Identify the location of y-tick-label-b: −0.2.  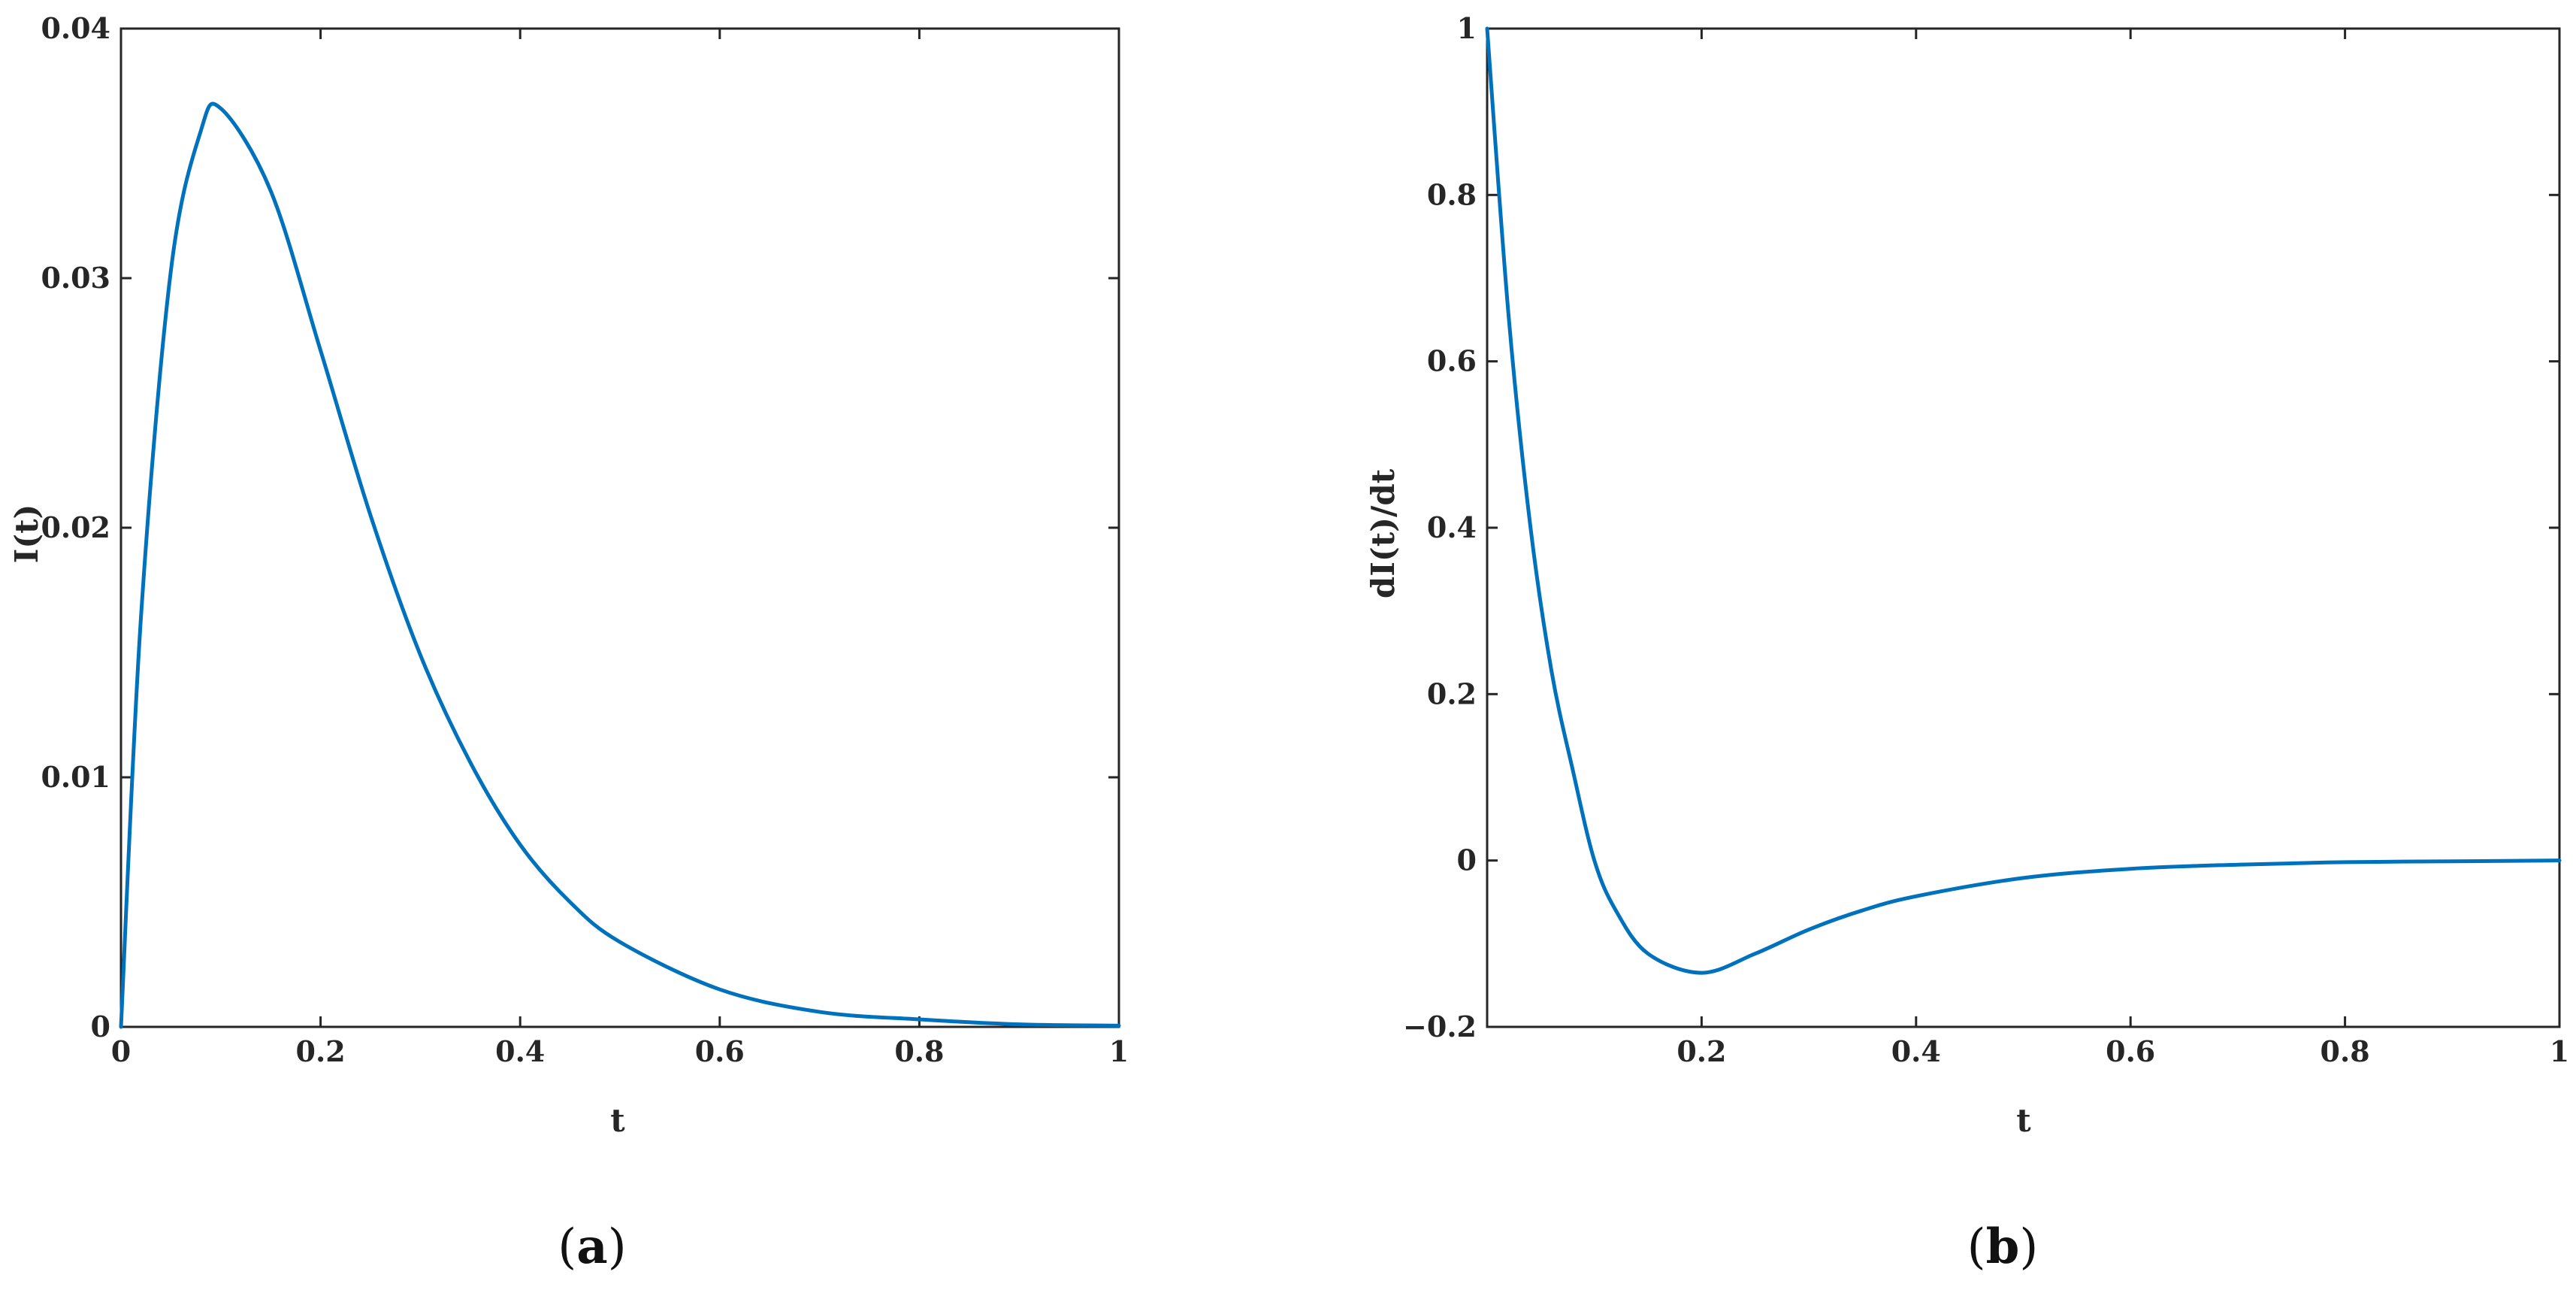
(1440, 1026).